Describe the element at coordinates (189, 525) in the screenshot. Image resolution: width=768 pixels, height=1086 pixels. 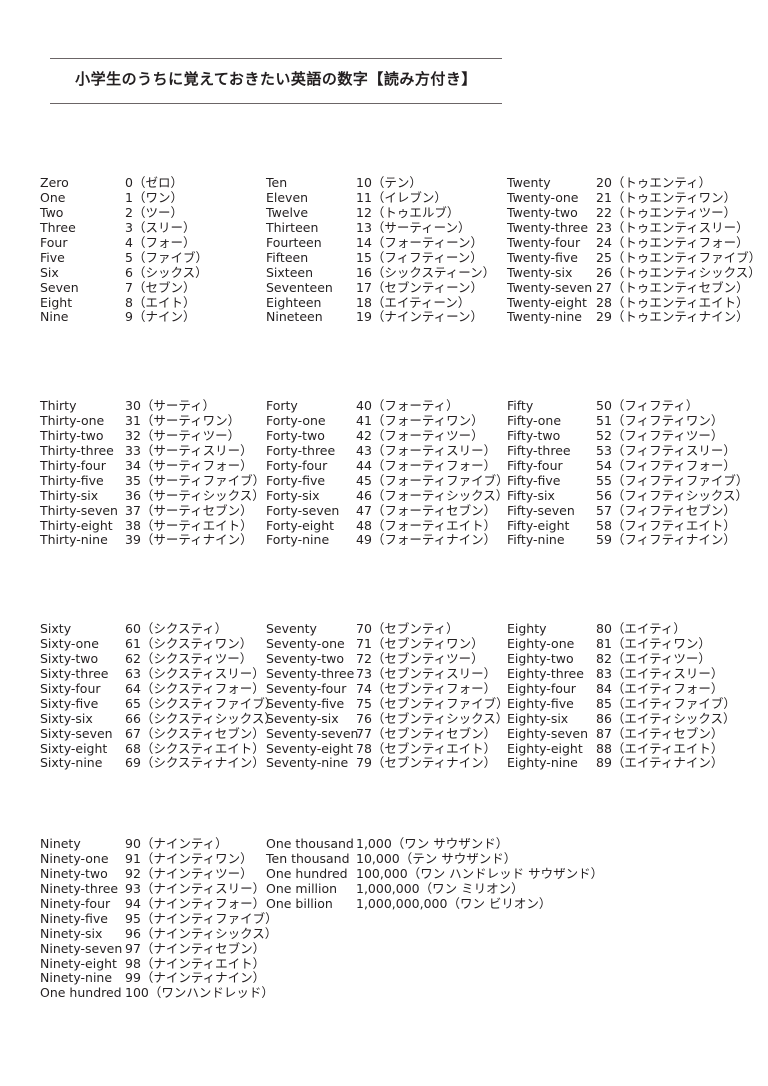
I see `number-reading: 38（サーティエイト）` at that location.